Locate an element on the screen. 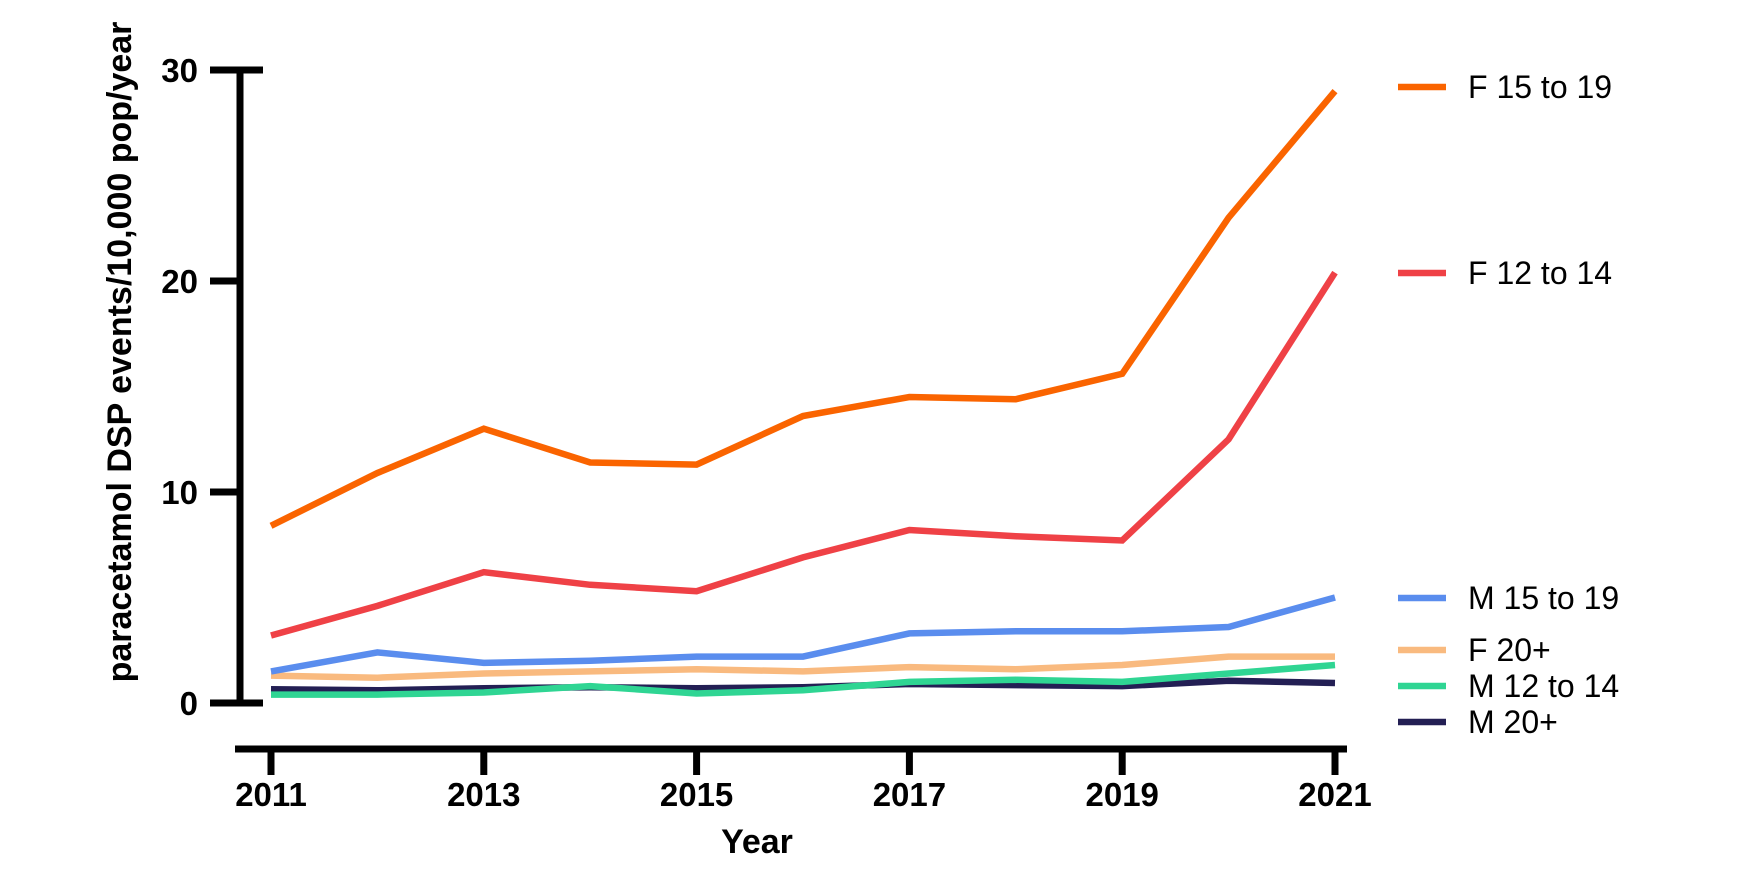 The image size is (1746, 884). legend-item-m-20: M 20+ is located at coordinates (1478, 722).